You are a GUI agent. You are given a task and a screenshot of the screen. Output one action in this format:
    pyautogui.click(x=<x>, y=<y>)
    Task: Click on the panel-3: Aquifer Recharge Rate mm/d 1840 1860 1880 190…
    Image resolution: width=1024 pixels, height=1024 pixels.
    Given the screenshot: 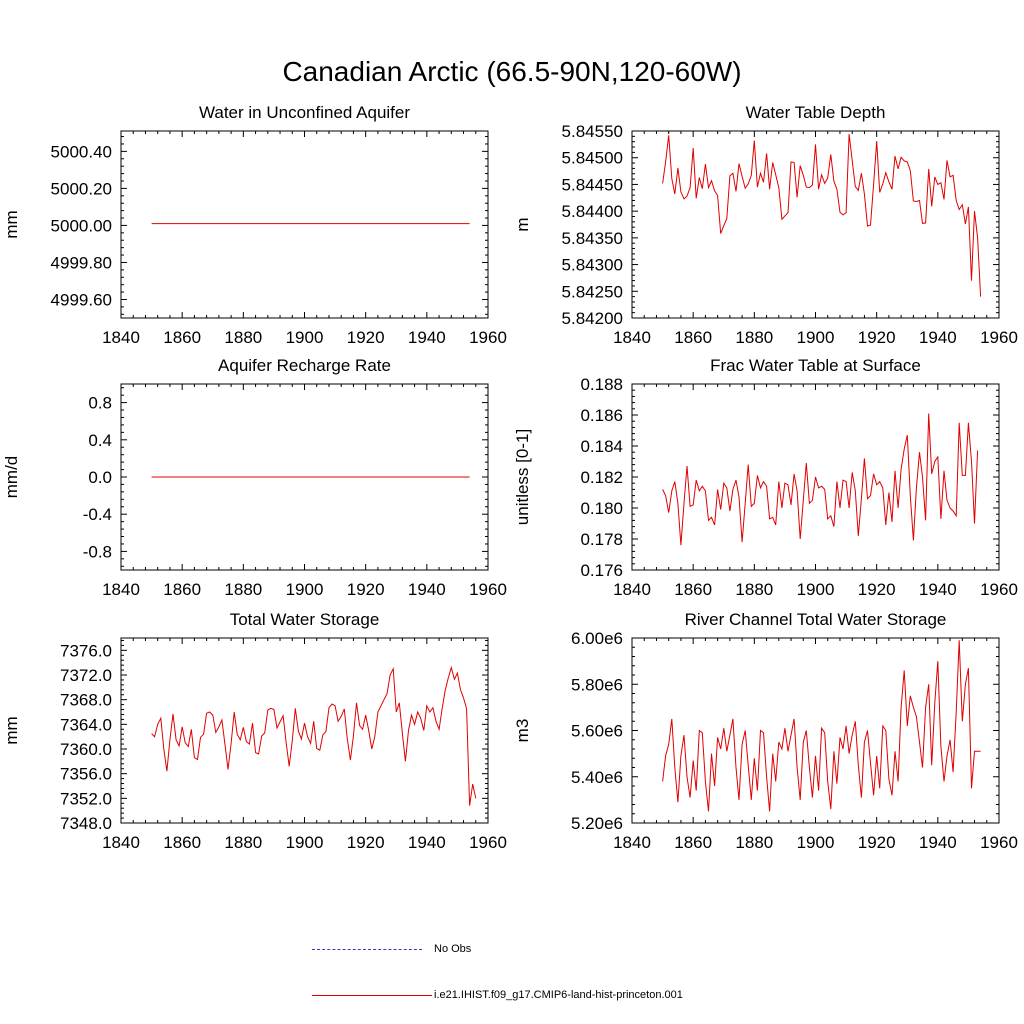 What is the action you would take?
    pyautogui.click(x=254, y=477)
    